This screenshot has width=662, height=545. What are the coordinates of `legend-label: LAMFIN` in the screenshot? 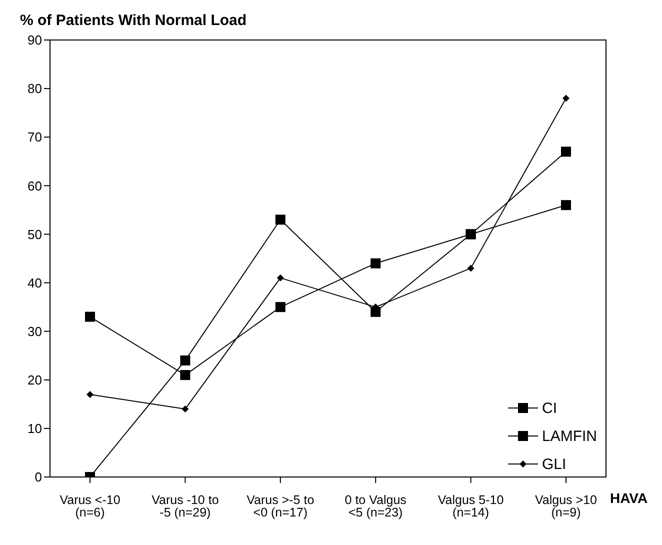 It's located at (570, 436).